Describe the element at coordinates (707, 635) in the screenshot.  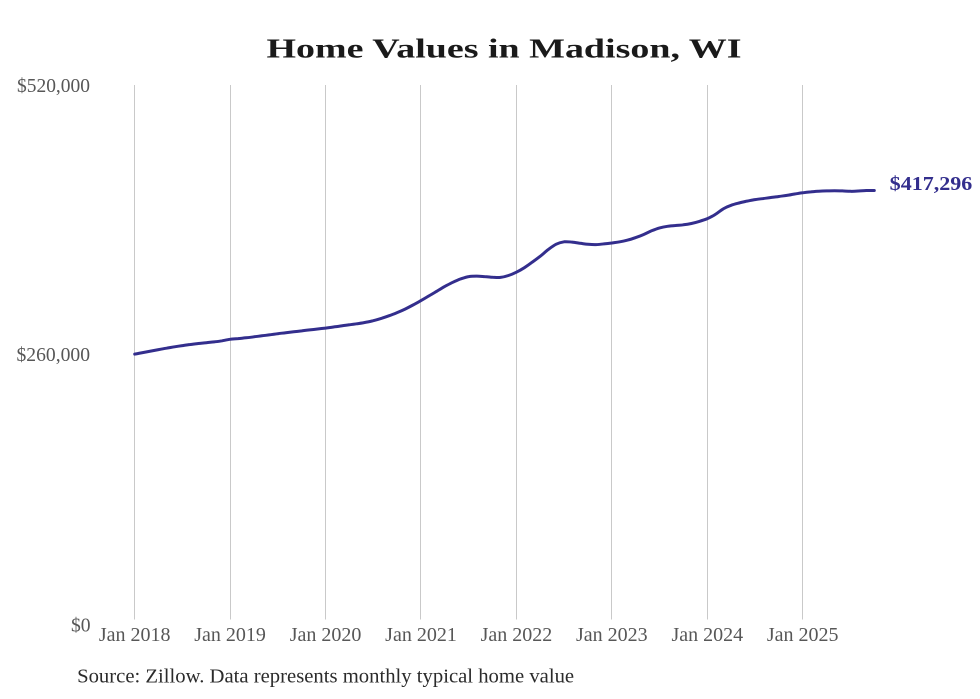
I see `svg-text: Jan 2024` at that location.